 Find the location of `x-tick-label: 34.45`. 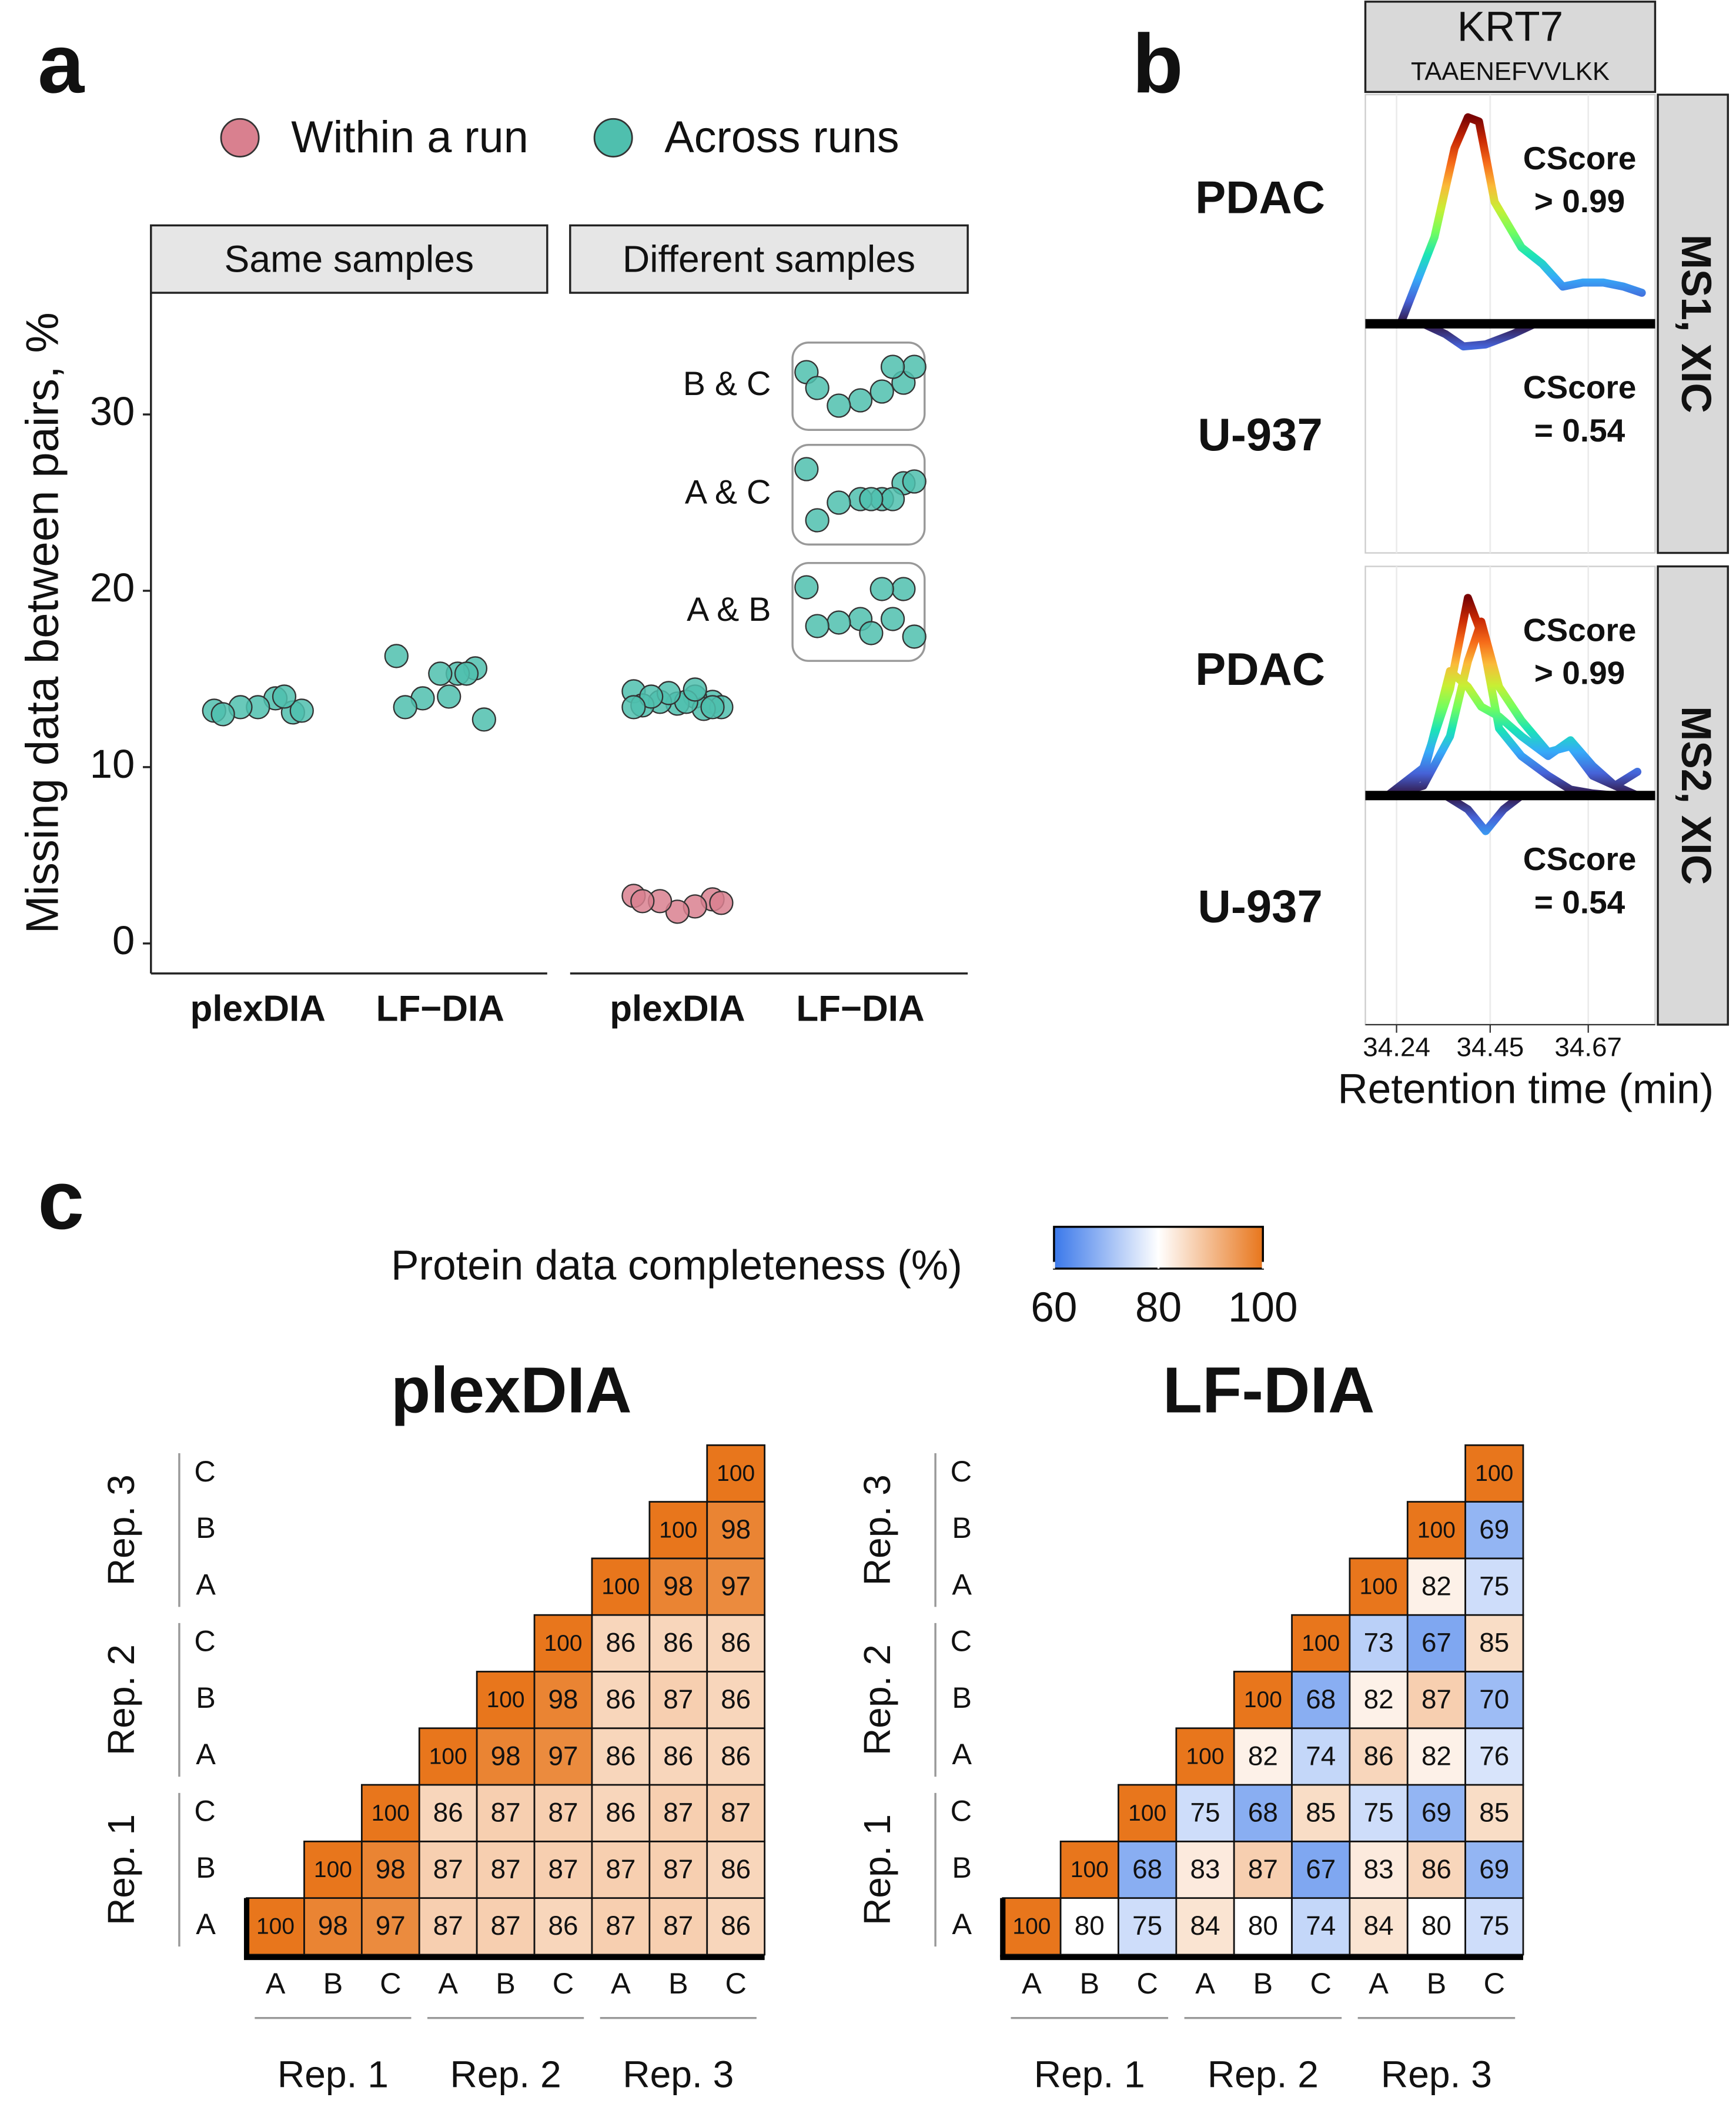

x-tick-label: 34.45 is located at coordinates (1490, 1046).